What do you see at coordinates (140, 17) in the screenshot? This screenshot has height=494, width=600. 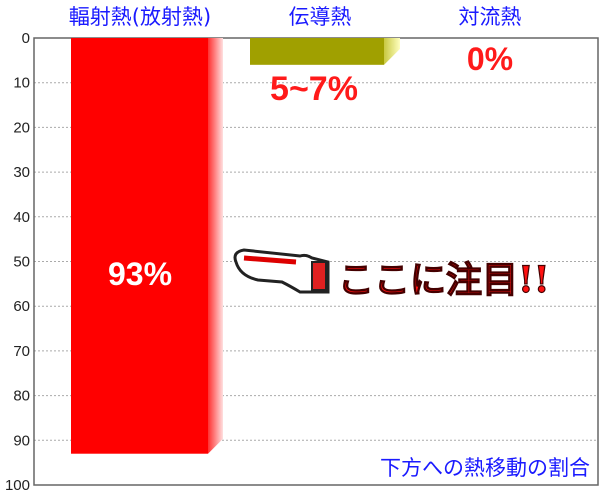 I see `category-label-radiant: 輻射熱(放射熱)` at bounding box center [140, 17].